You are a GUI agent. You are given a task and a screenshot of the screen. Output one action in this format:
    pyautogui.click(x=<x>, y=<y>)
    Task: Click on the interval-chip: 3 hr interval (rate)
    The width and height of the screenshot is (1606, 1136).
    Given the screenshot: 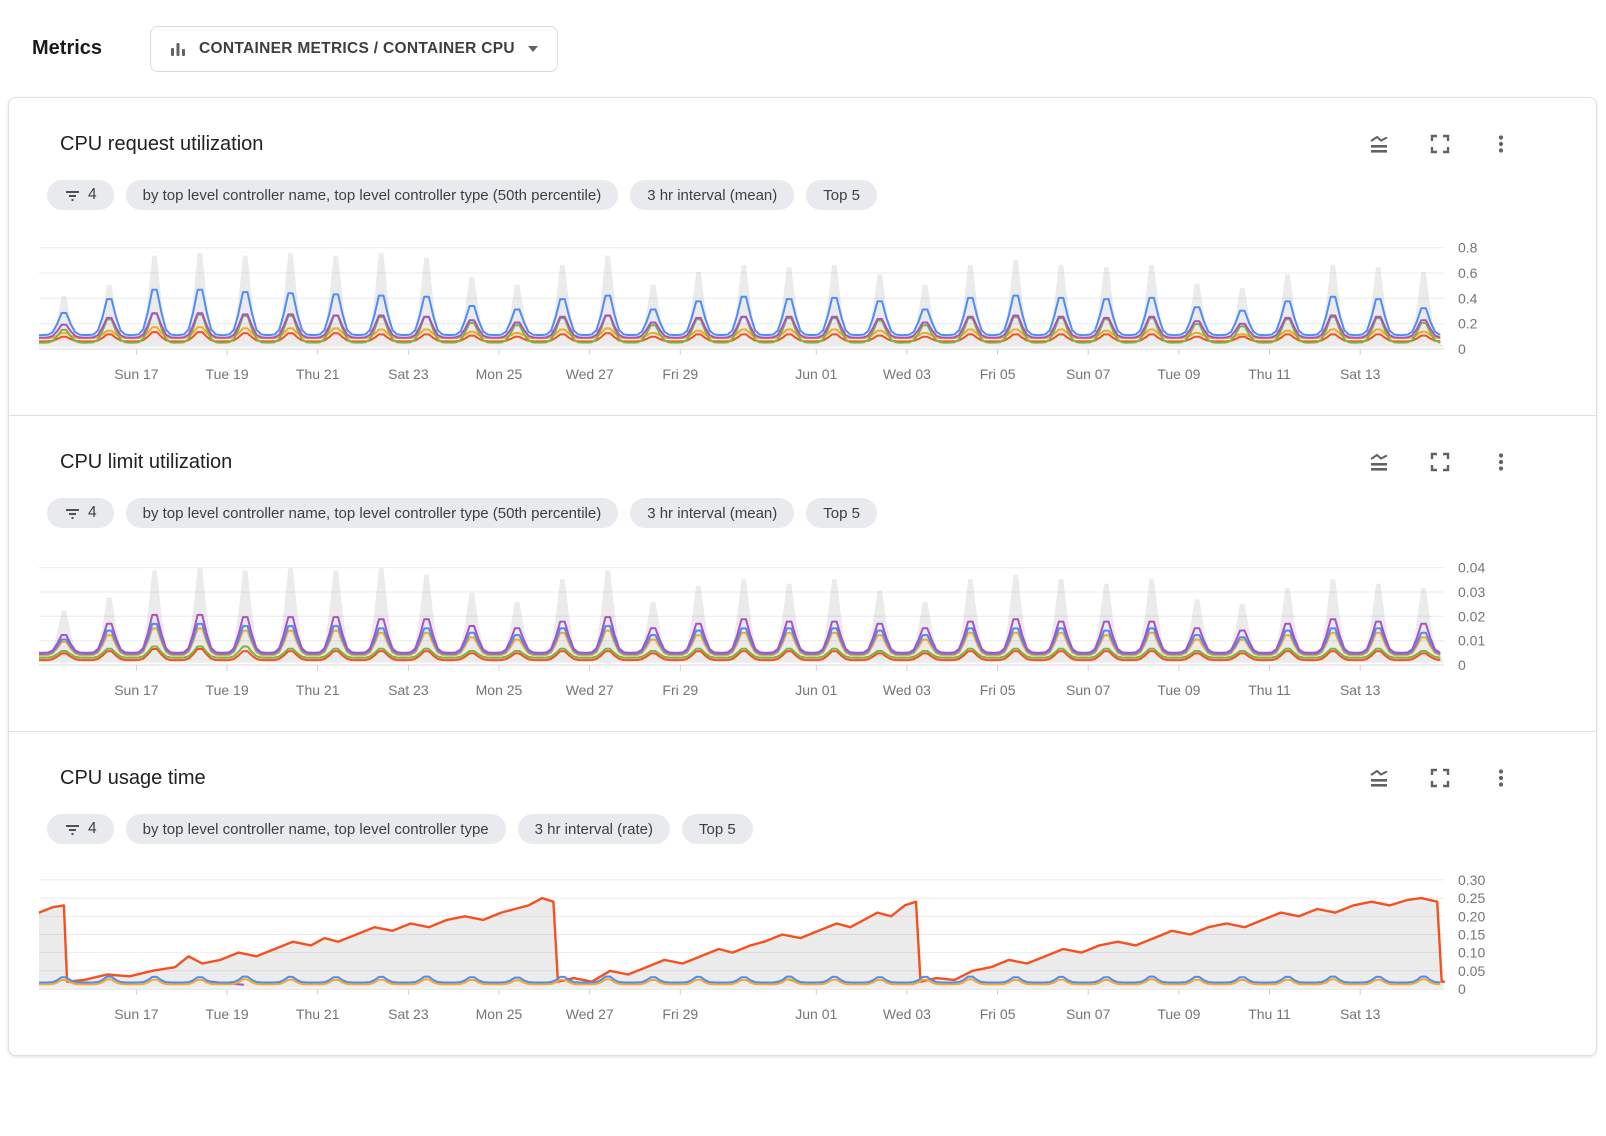 What is the action you would take?
    pyautogui.click(x=594, y=829)
    